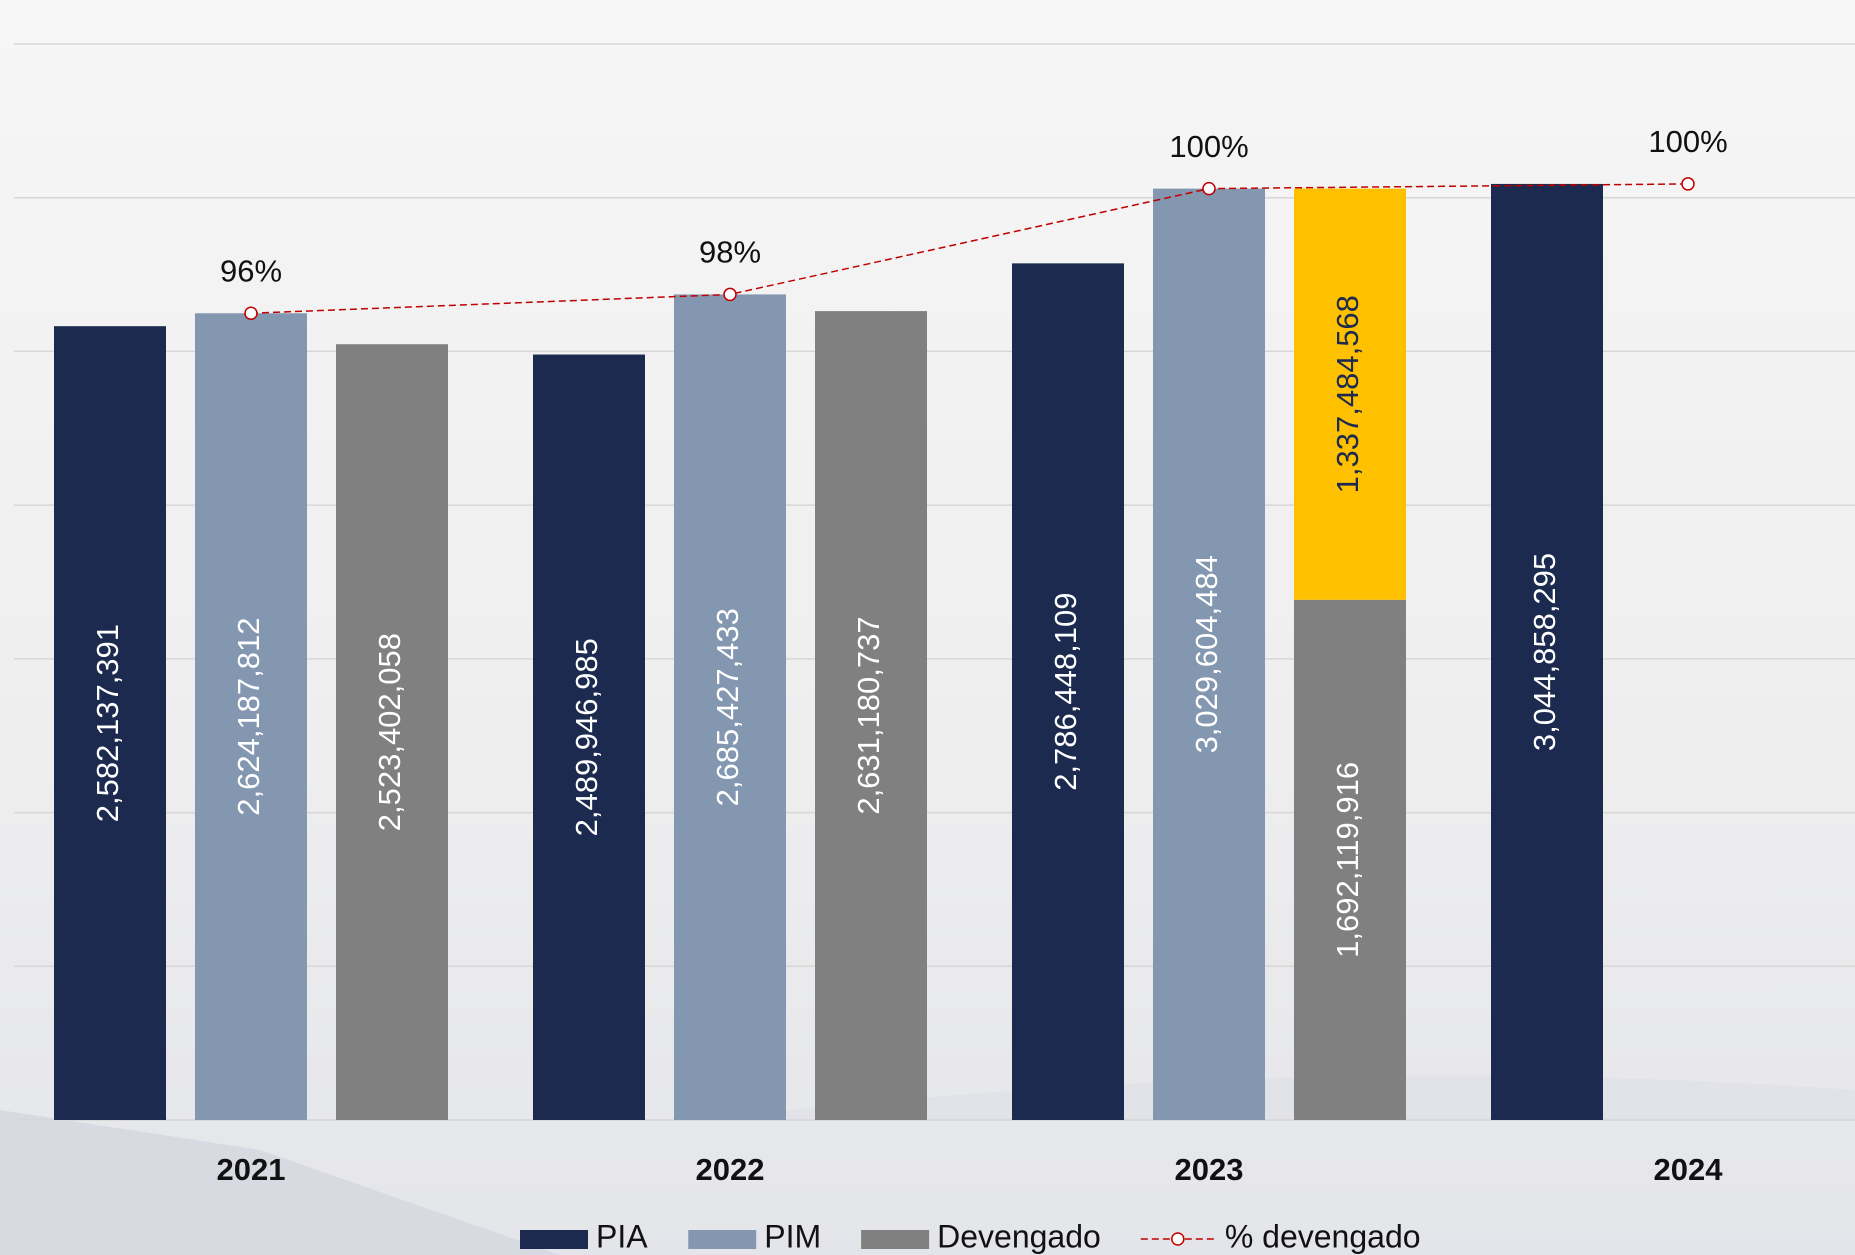 Image resolution: width=1855 pixels, height=1255 pixels. What do you see at coordinates (251, 270) in the screenshot?
I see `percent-label: 96%` at bounding box center [251, 270].